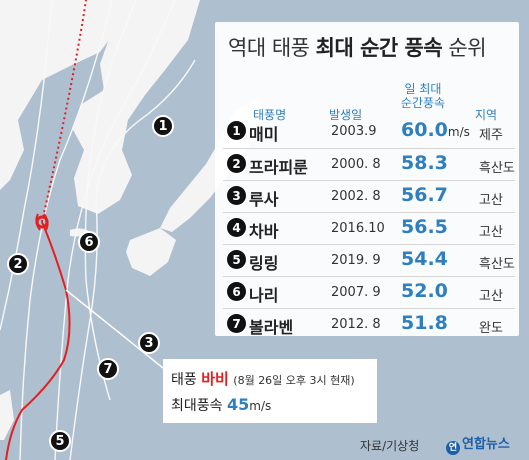  What do you see at coordinates (236, 323) in the screenshot?
I see `rank-badge: 7` at bounding box center [236, 323].